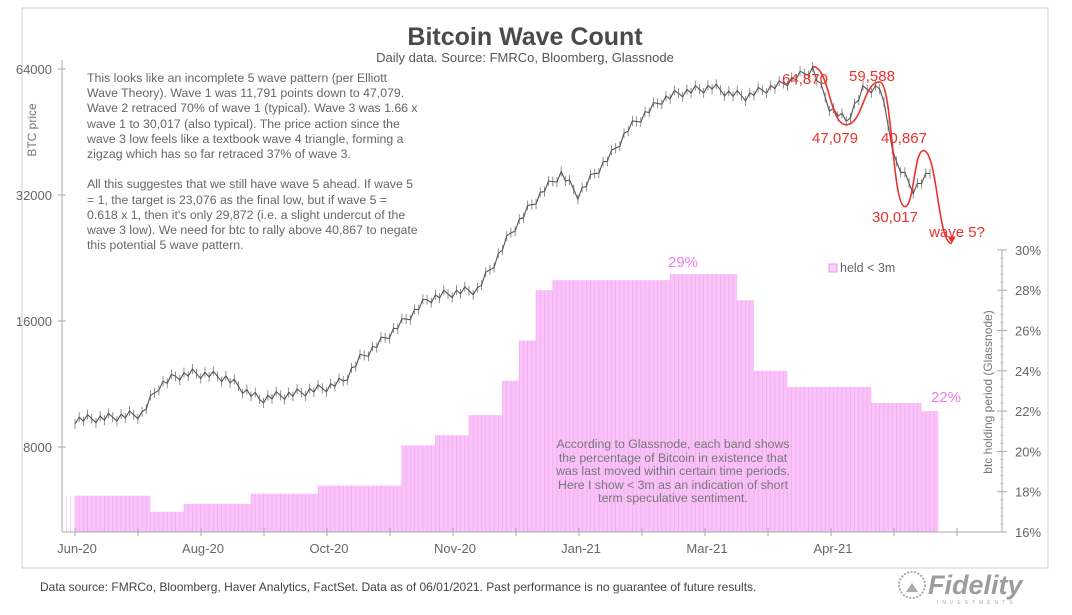 This screenshot has width=1072, height=615. What do you see at coordinates (805, 79) in the screenshot?
I see `annotation-peak1: 64,870` at bounding box center [805, 79].